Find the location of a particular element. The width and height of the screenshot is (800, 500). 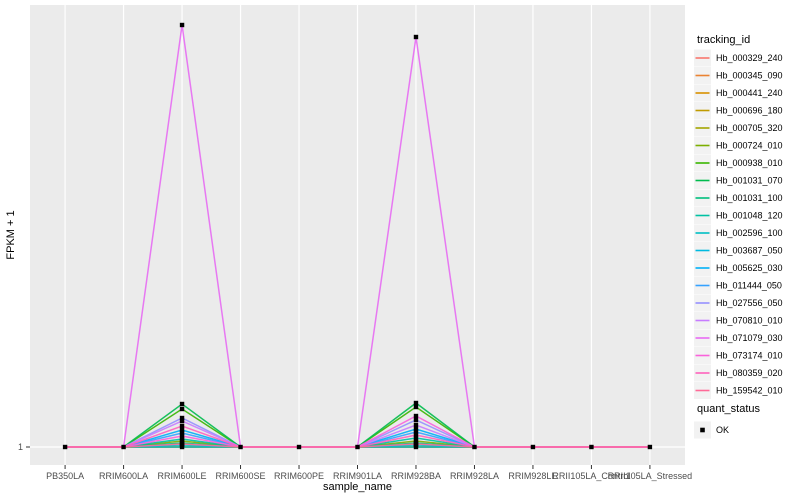

legend-item-label: Hb_011444_050 is located at coordinates (749, 286).